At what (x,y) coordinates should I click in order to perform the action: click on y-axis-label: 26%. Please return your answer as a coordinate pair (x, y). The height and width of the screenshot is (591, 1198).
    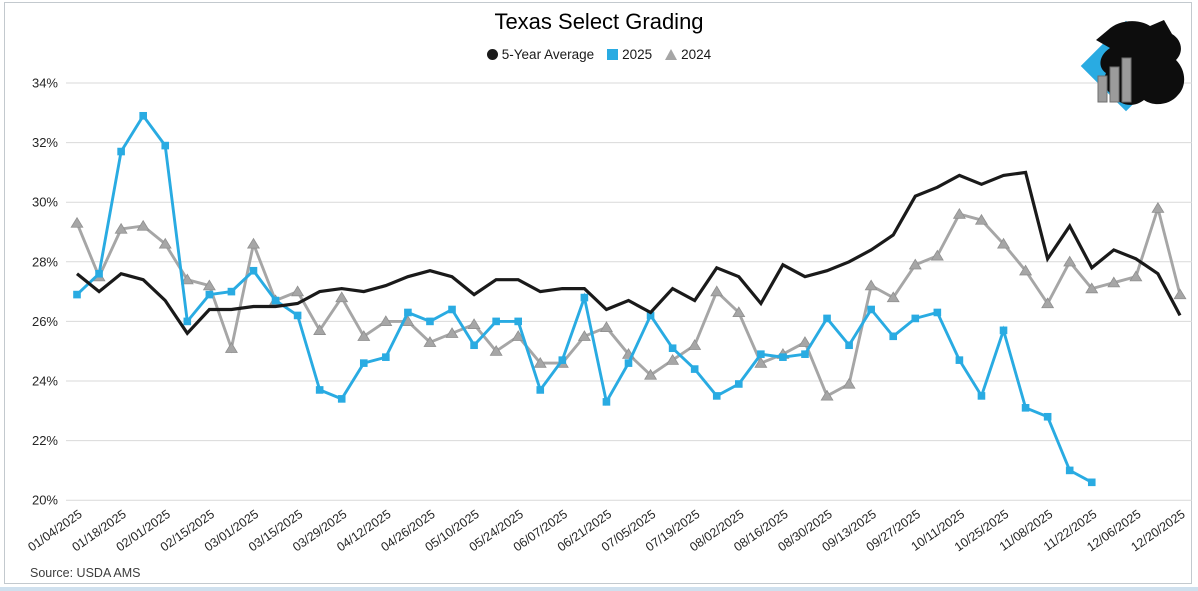
    Looking at the image, I should click on (45, 321).